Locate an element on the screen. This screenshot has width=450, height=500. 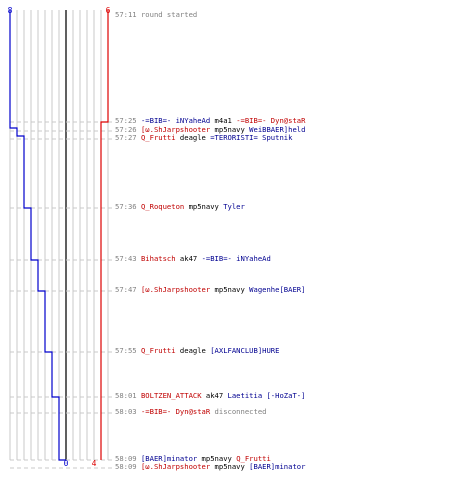
weapon-text: m4a1 is located at coordinates (223, 120).